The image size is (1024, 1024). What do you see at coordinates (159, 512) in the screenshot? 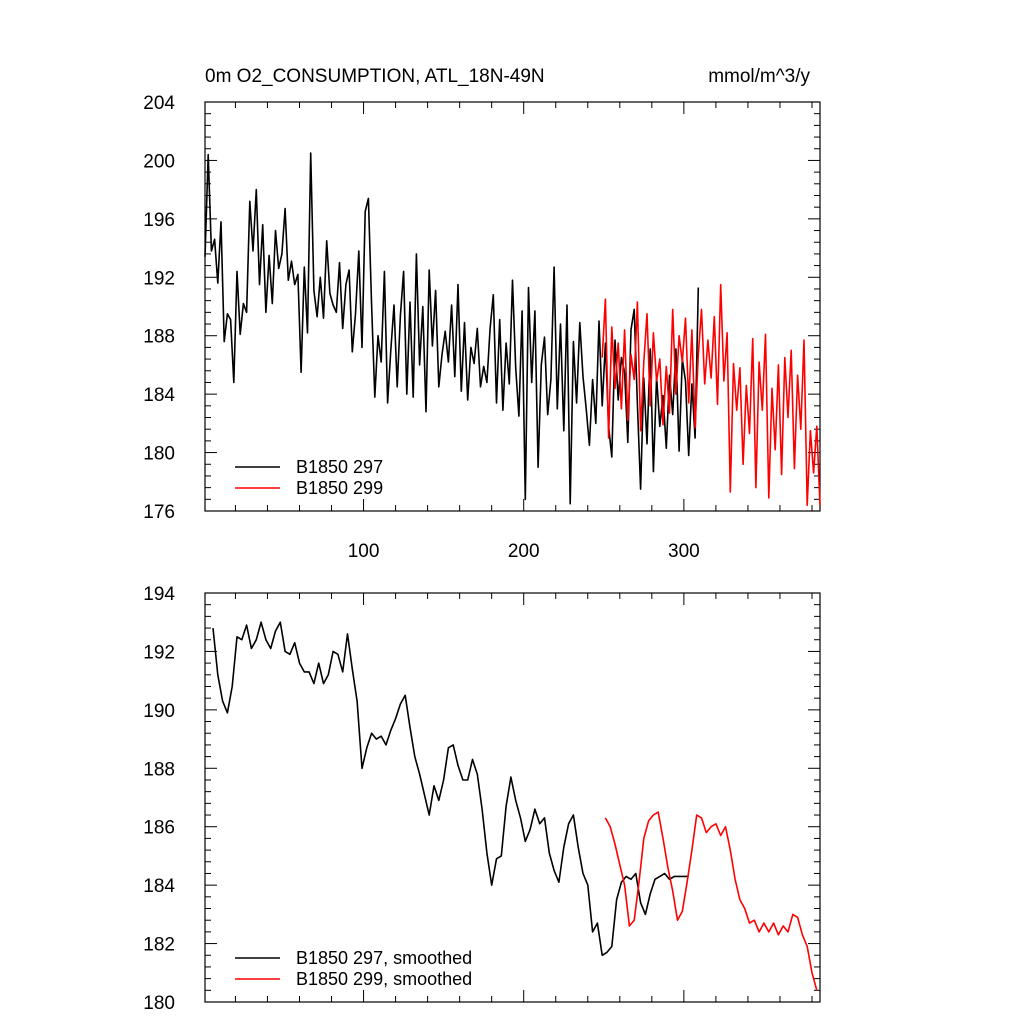
I see `y-tick-label: 176` at bounding box center [159, 512].